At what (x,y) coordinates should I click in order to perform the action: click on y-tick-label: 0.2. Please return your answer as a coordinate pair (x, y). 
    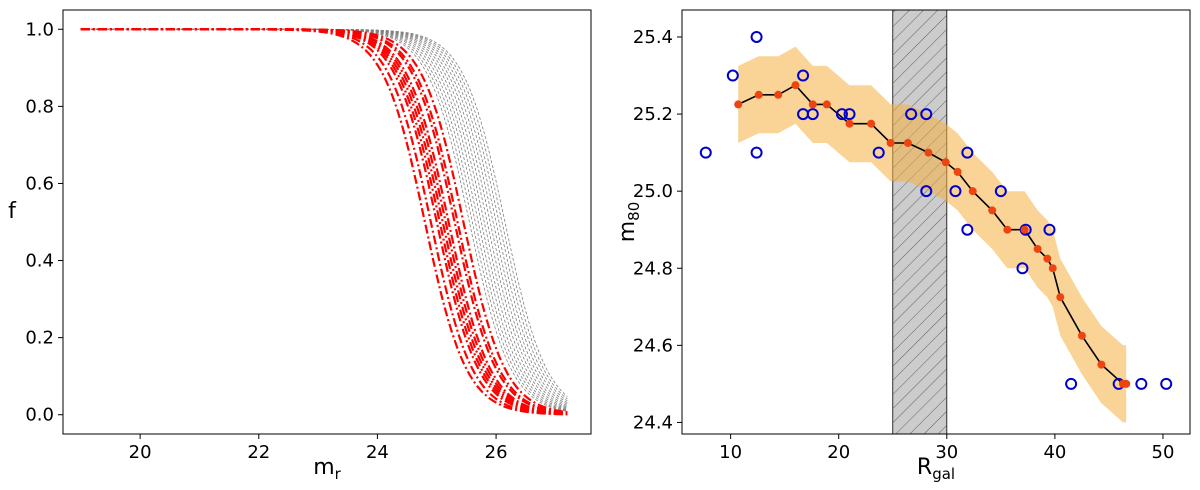
    Looking at the image, I should click on (39, 338).